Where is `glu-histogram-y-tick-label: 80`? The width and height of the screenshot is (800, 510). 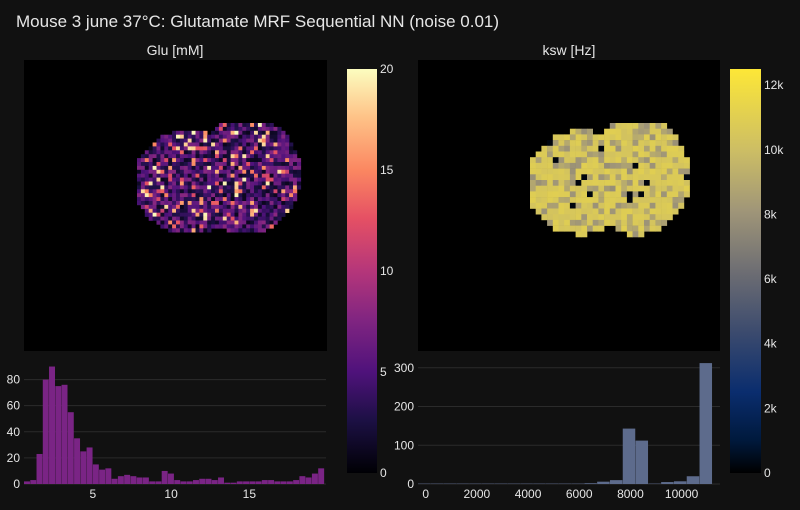 glu-histogram-y-tick-label: 80 is located at coordinates (14, 380).